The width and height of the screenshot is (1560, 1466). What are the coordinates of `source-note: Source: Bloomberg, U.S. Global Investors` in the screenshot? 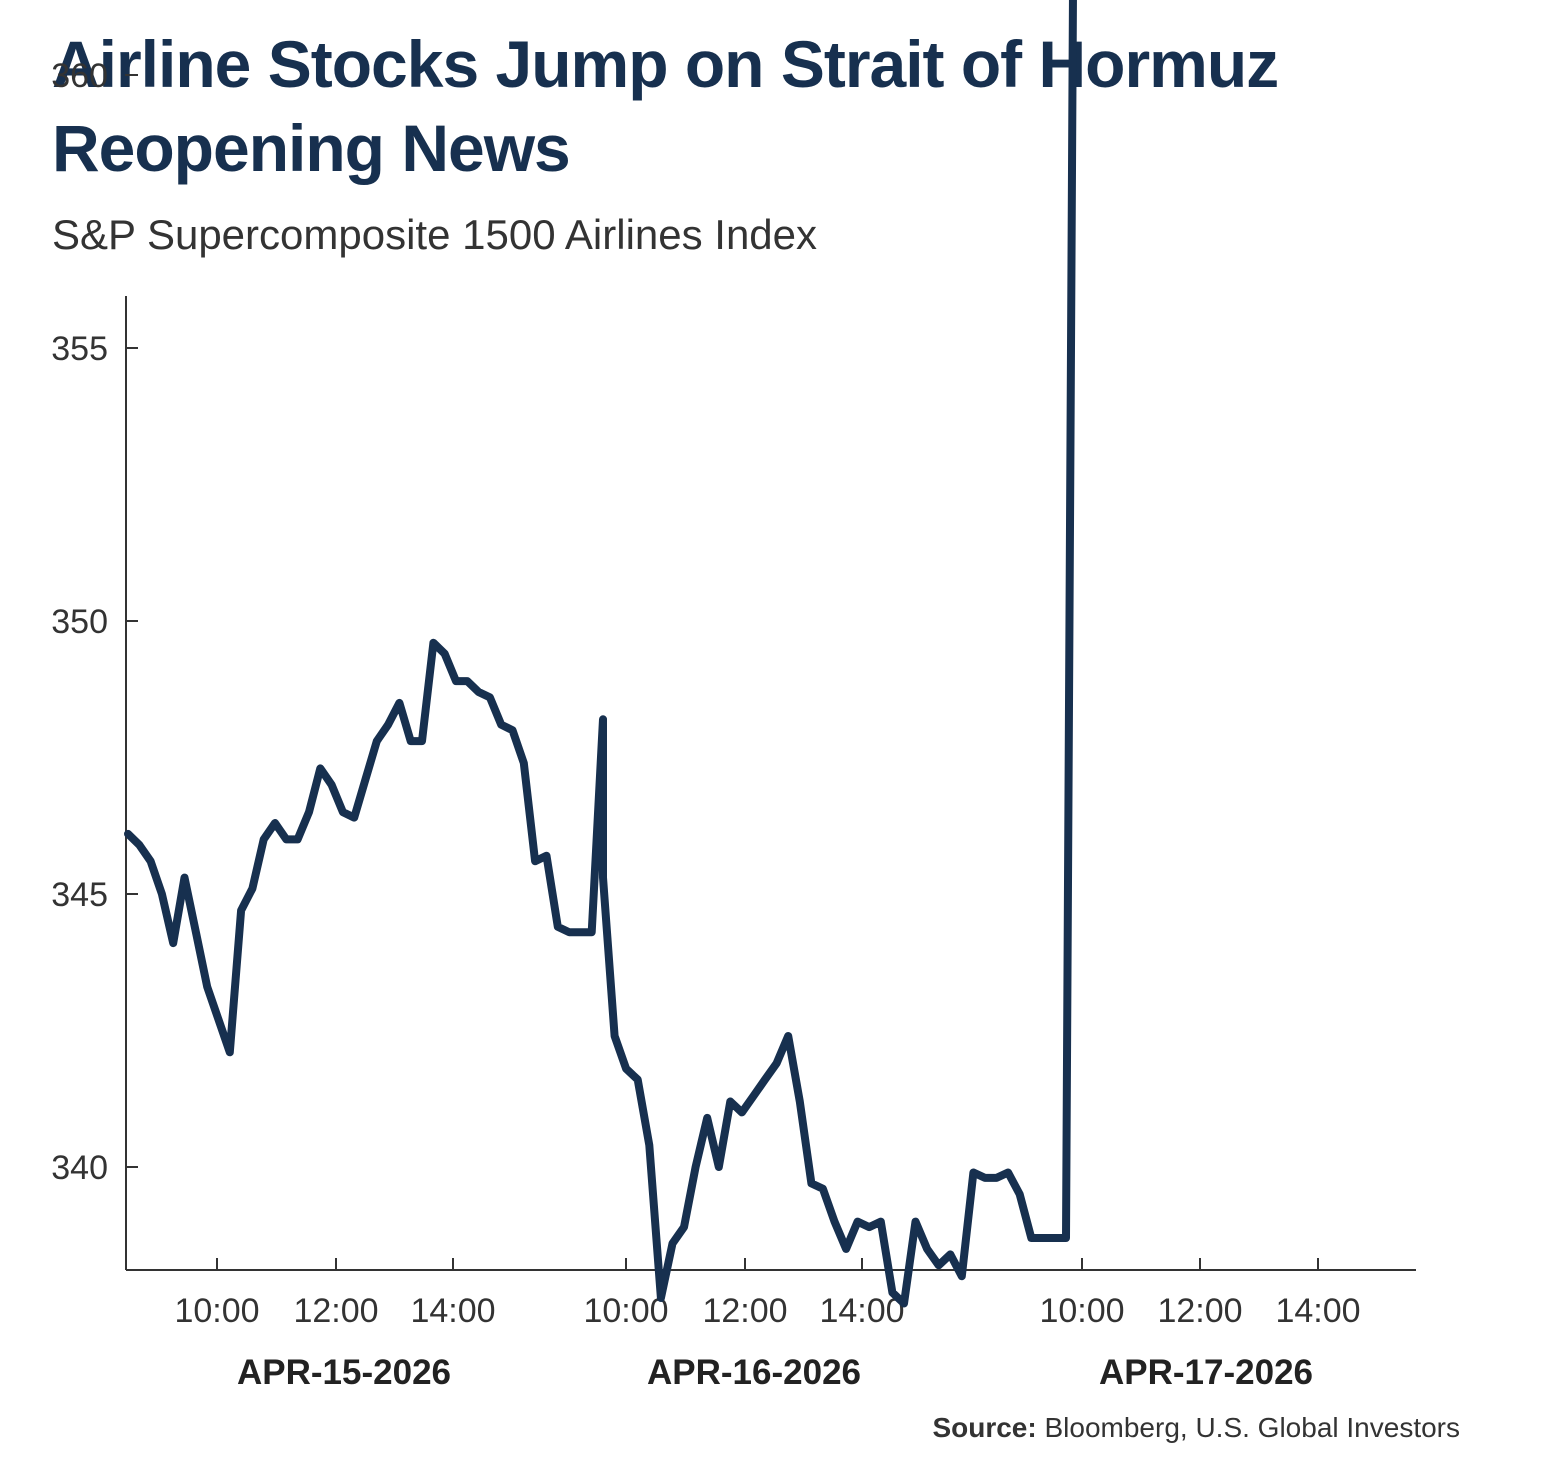 It's located at (1196, 1428).